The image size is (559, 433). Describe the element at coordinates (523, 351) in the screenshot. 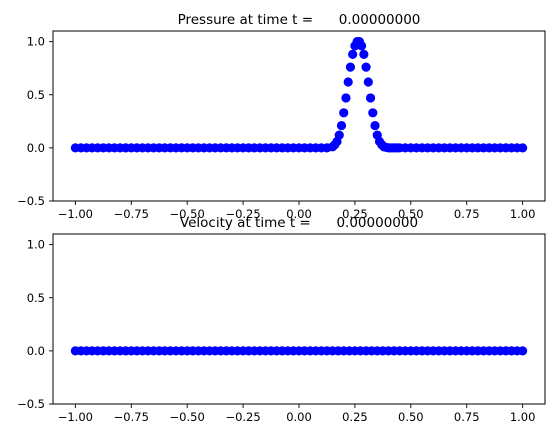

I see `velocity-data-point` at that location.